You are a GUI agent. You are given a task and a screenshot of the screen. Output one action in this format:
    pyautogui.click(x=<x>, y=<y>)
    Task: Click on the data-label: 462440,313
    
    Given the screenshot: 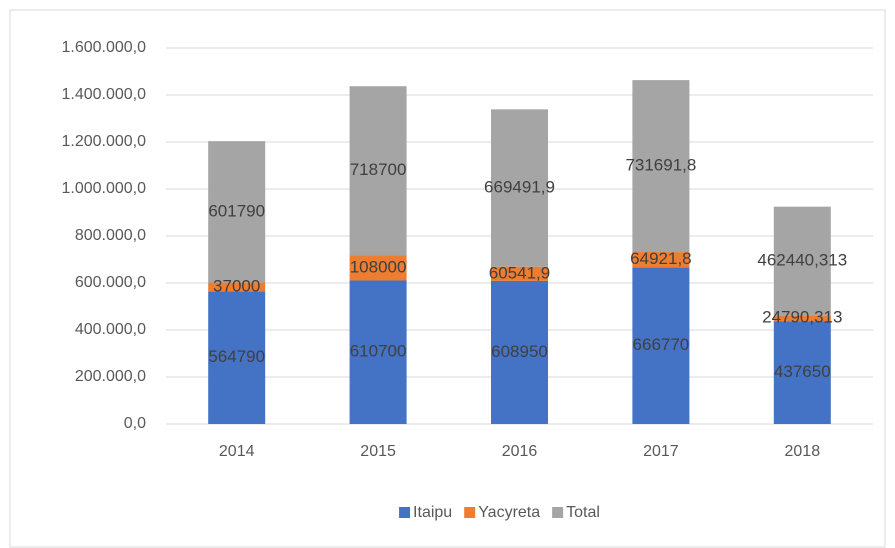 What is the action you would take?
    pyautogui.click(x=802, y=259)
    